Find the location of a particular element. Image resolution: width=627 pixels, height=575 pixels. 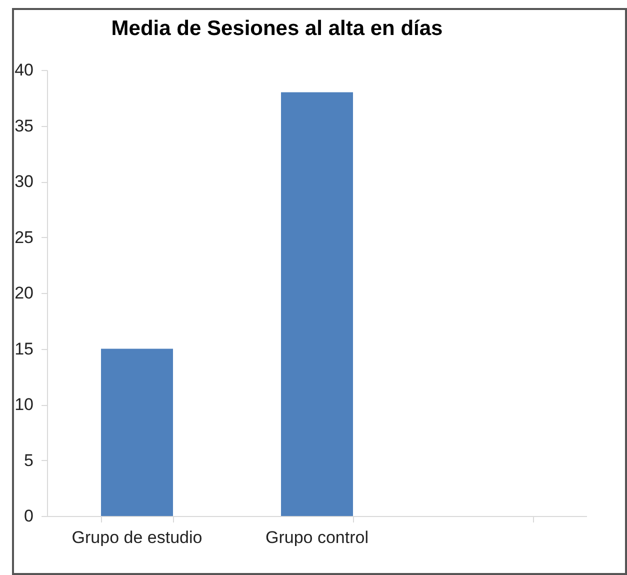

y-tick-label: 20 is located at coordinates (24, 293).